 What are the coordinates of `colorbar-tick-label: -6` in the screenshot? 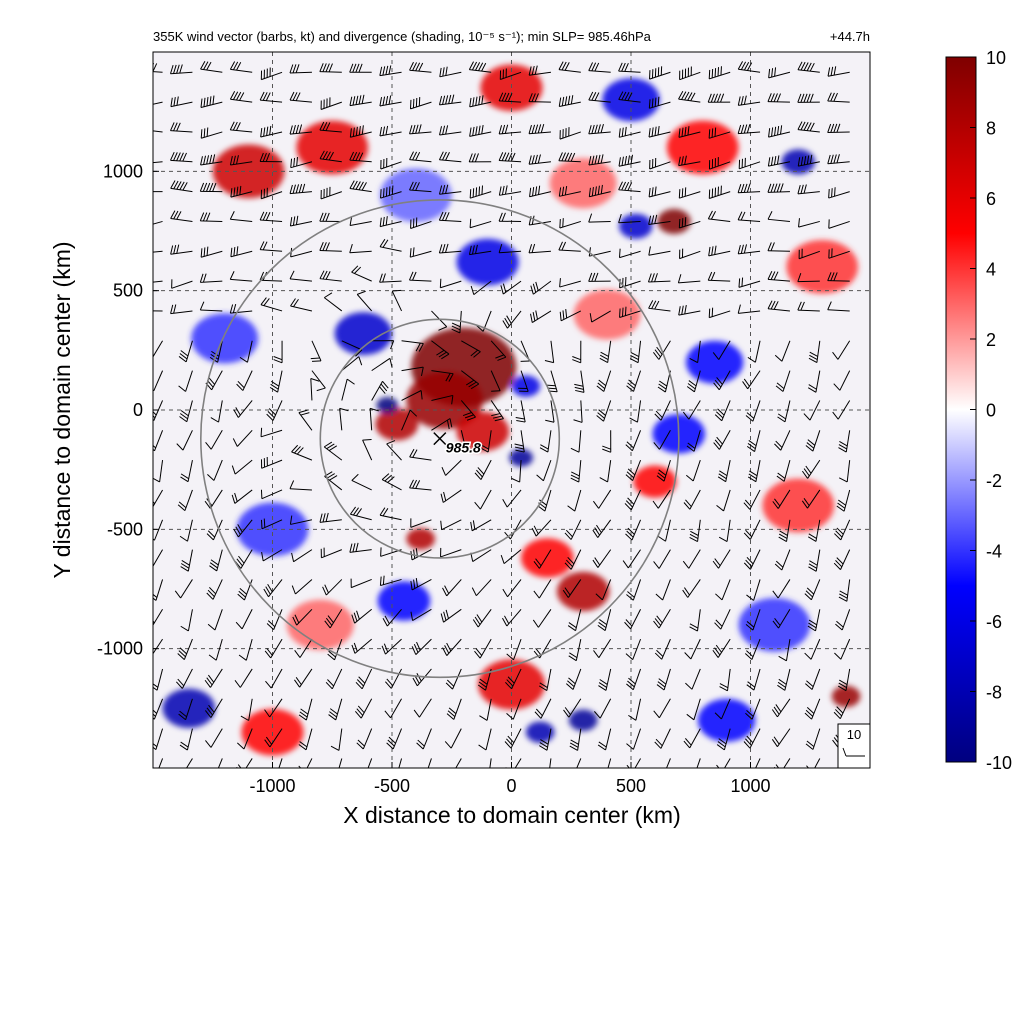 It's located at (994, 622).